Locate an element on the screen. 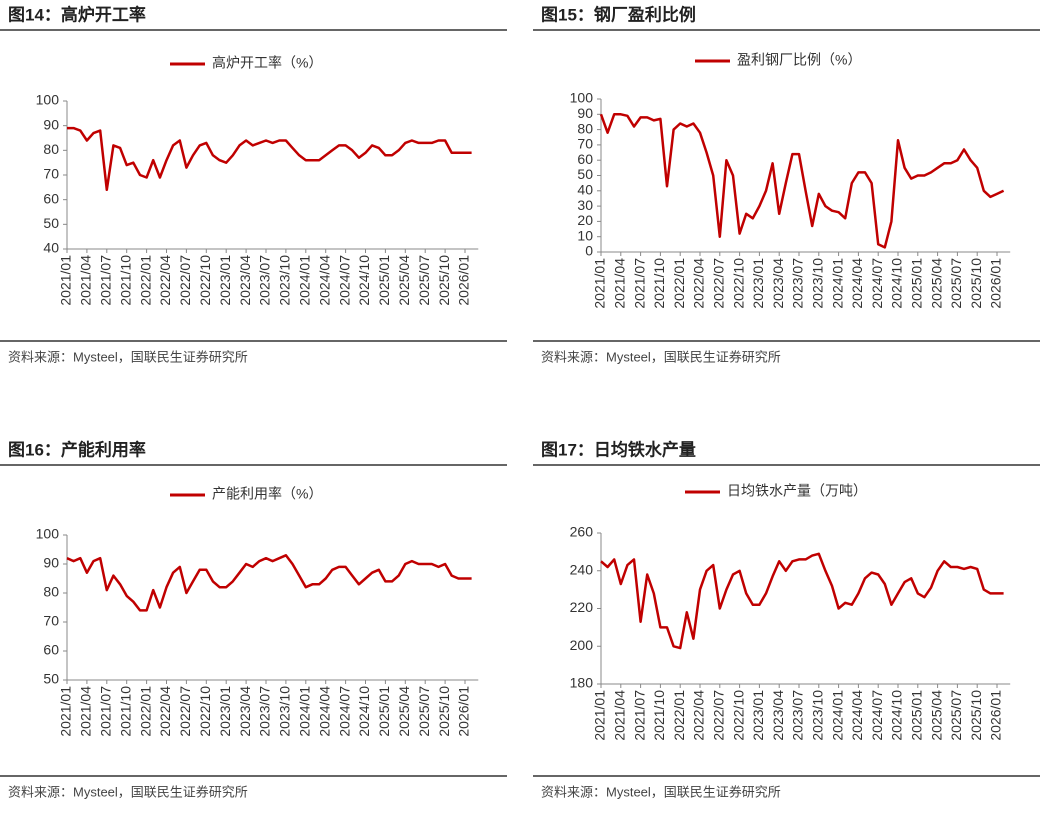 The height and width of the screenshot is (817, 1040). x-tick-label: 2022/07 is located at coordinates (719, 283).